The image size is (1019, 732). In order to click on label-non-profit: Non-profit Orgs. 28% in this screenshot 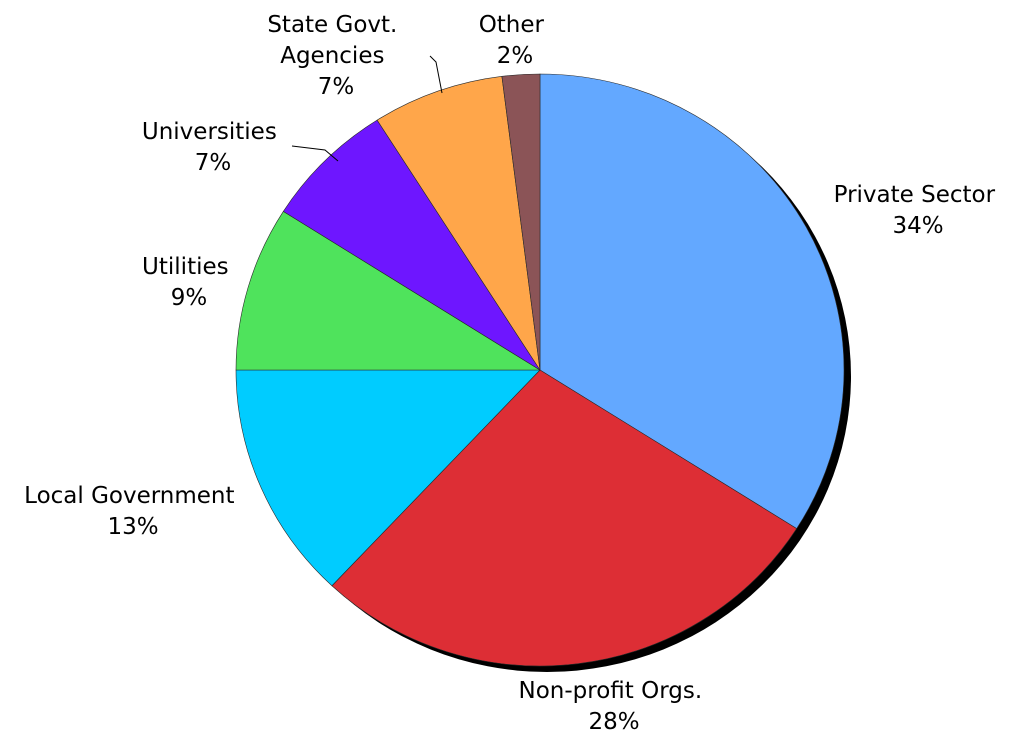, I will do `click(614, 705)`.